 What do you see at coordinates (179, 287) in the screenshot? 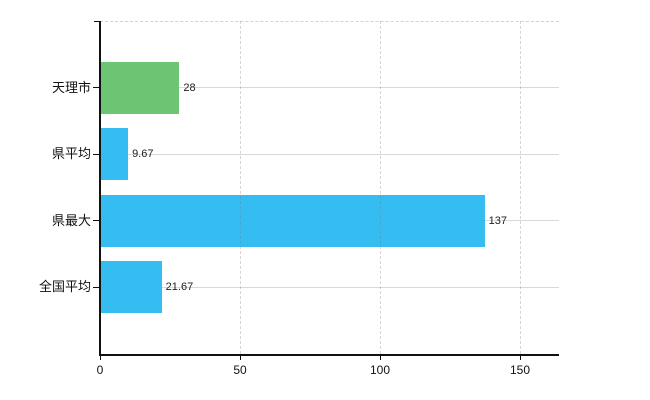
I see `bar-value-label: 21.67` at bounding box center [179, 287].